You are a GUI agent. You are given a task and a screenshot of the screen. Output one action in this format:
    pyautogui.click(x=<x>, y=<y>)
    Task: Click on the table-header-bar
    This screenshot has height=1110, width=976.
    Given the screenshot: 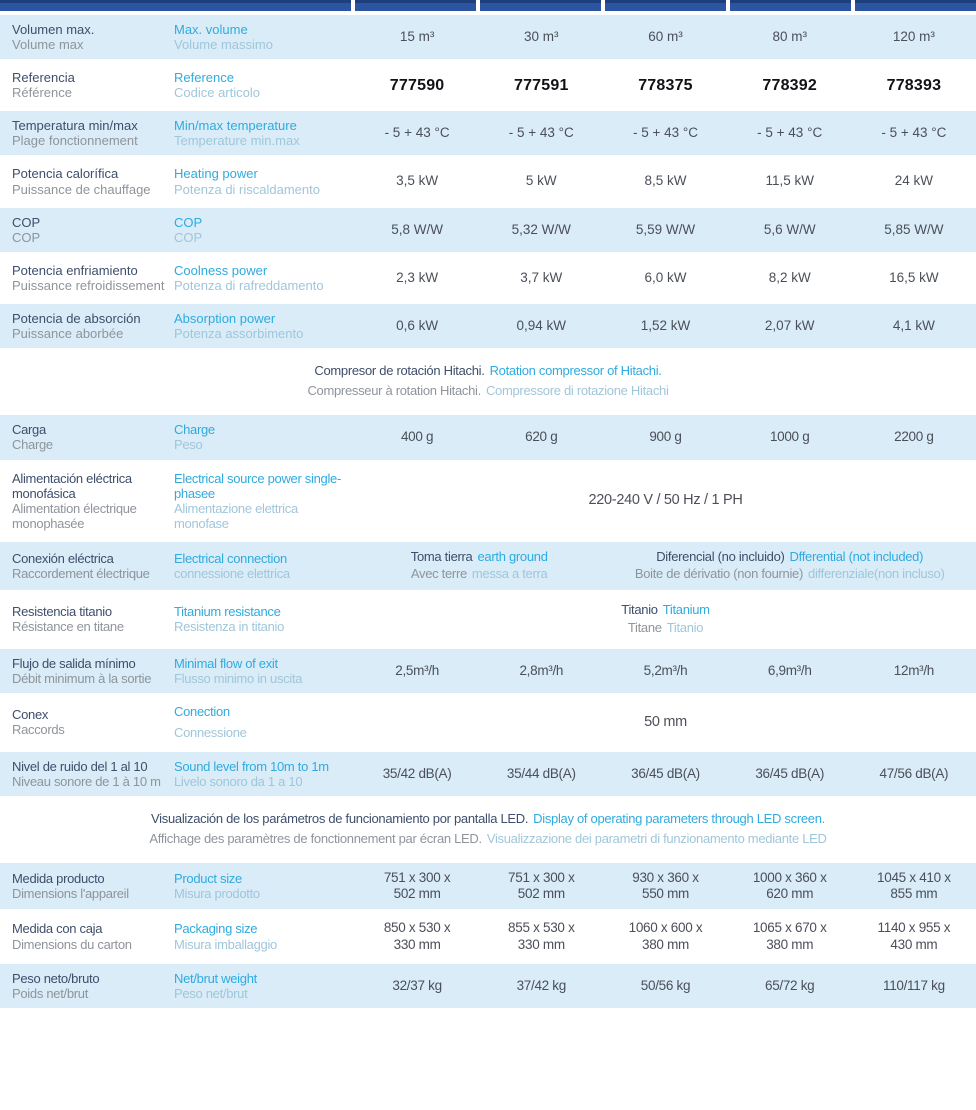 What is the action you would take?
    pyautogui.click(x=488, y=5)
    